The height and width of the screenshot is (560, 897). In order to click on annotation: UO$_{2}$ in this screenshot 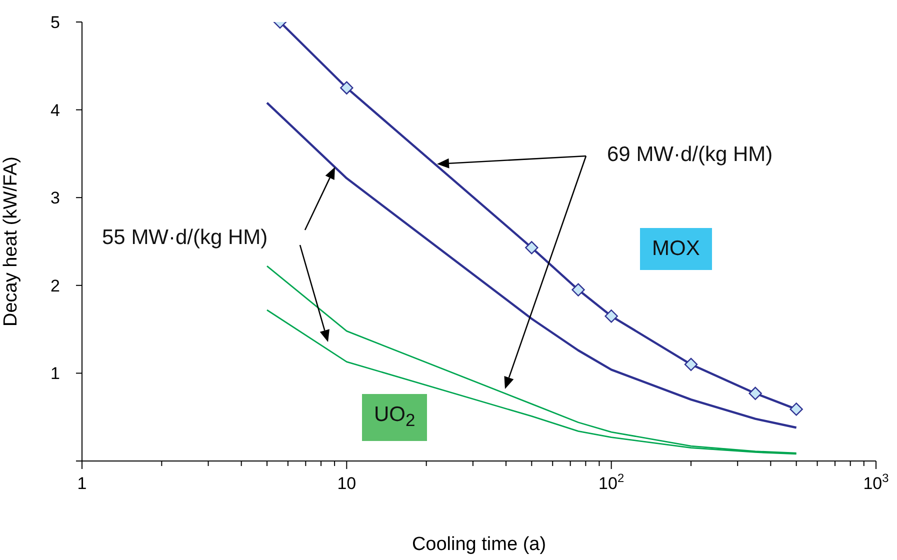, I will do `click(395, 418)`.